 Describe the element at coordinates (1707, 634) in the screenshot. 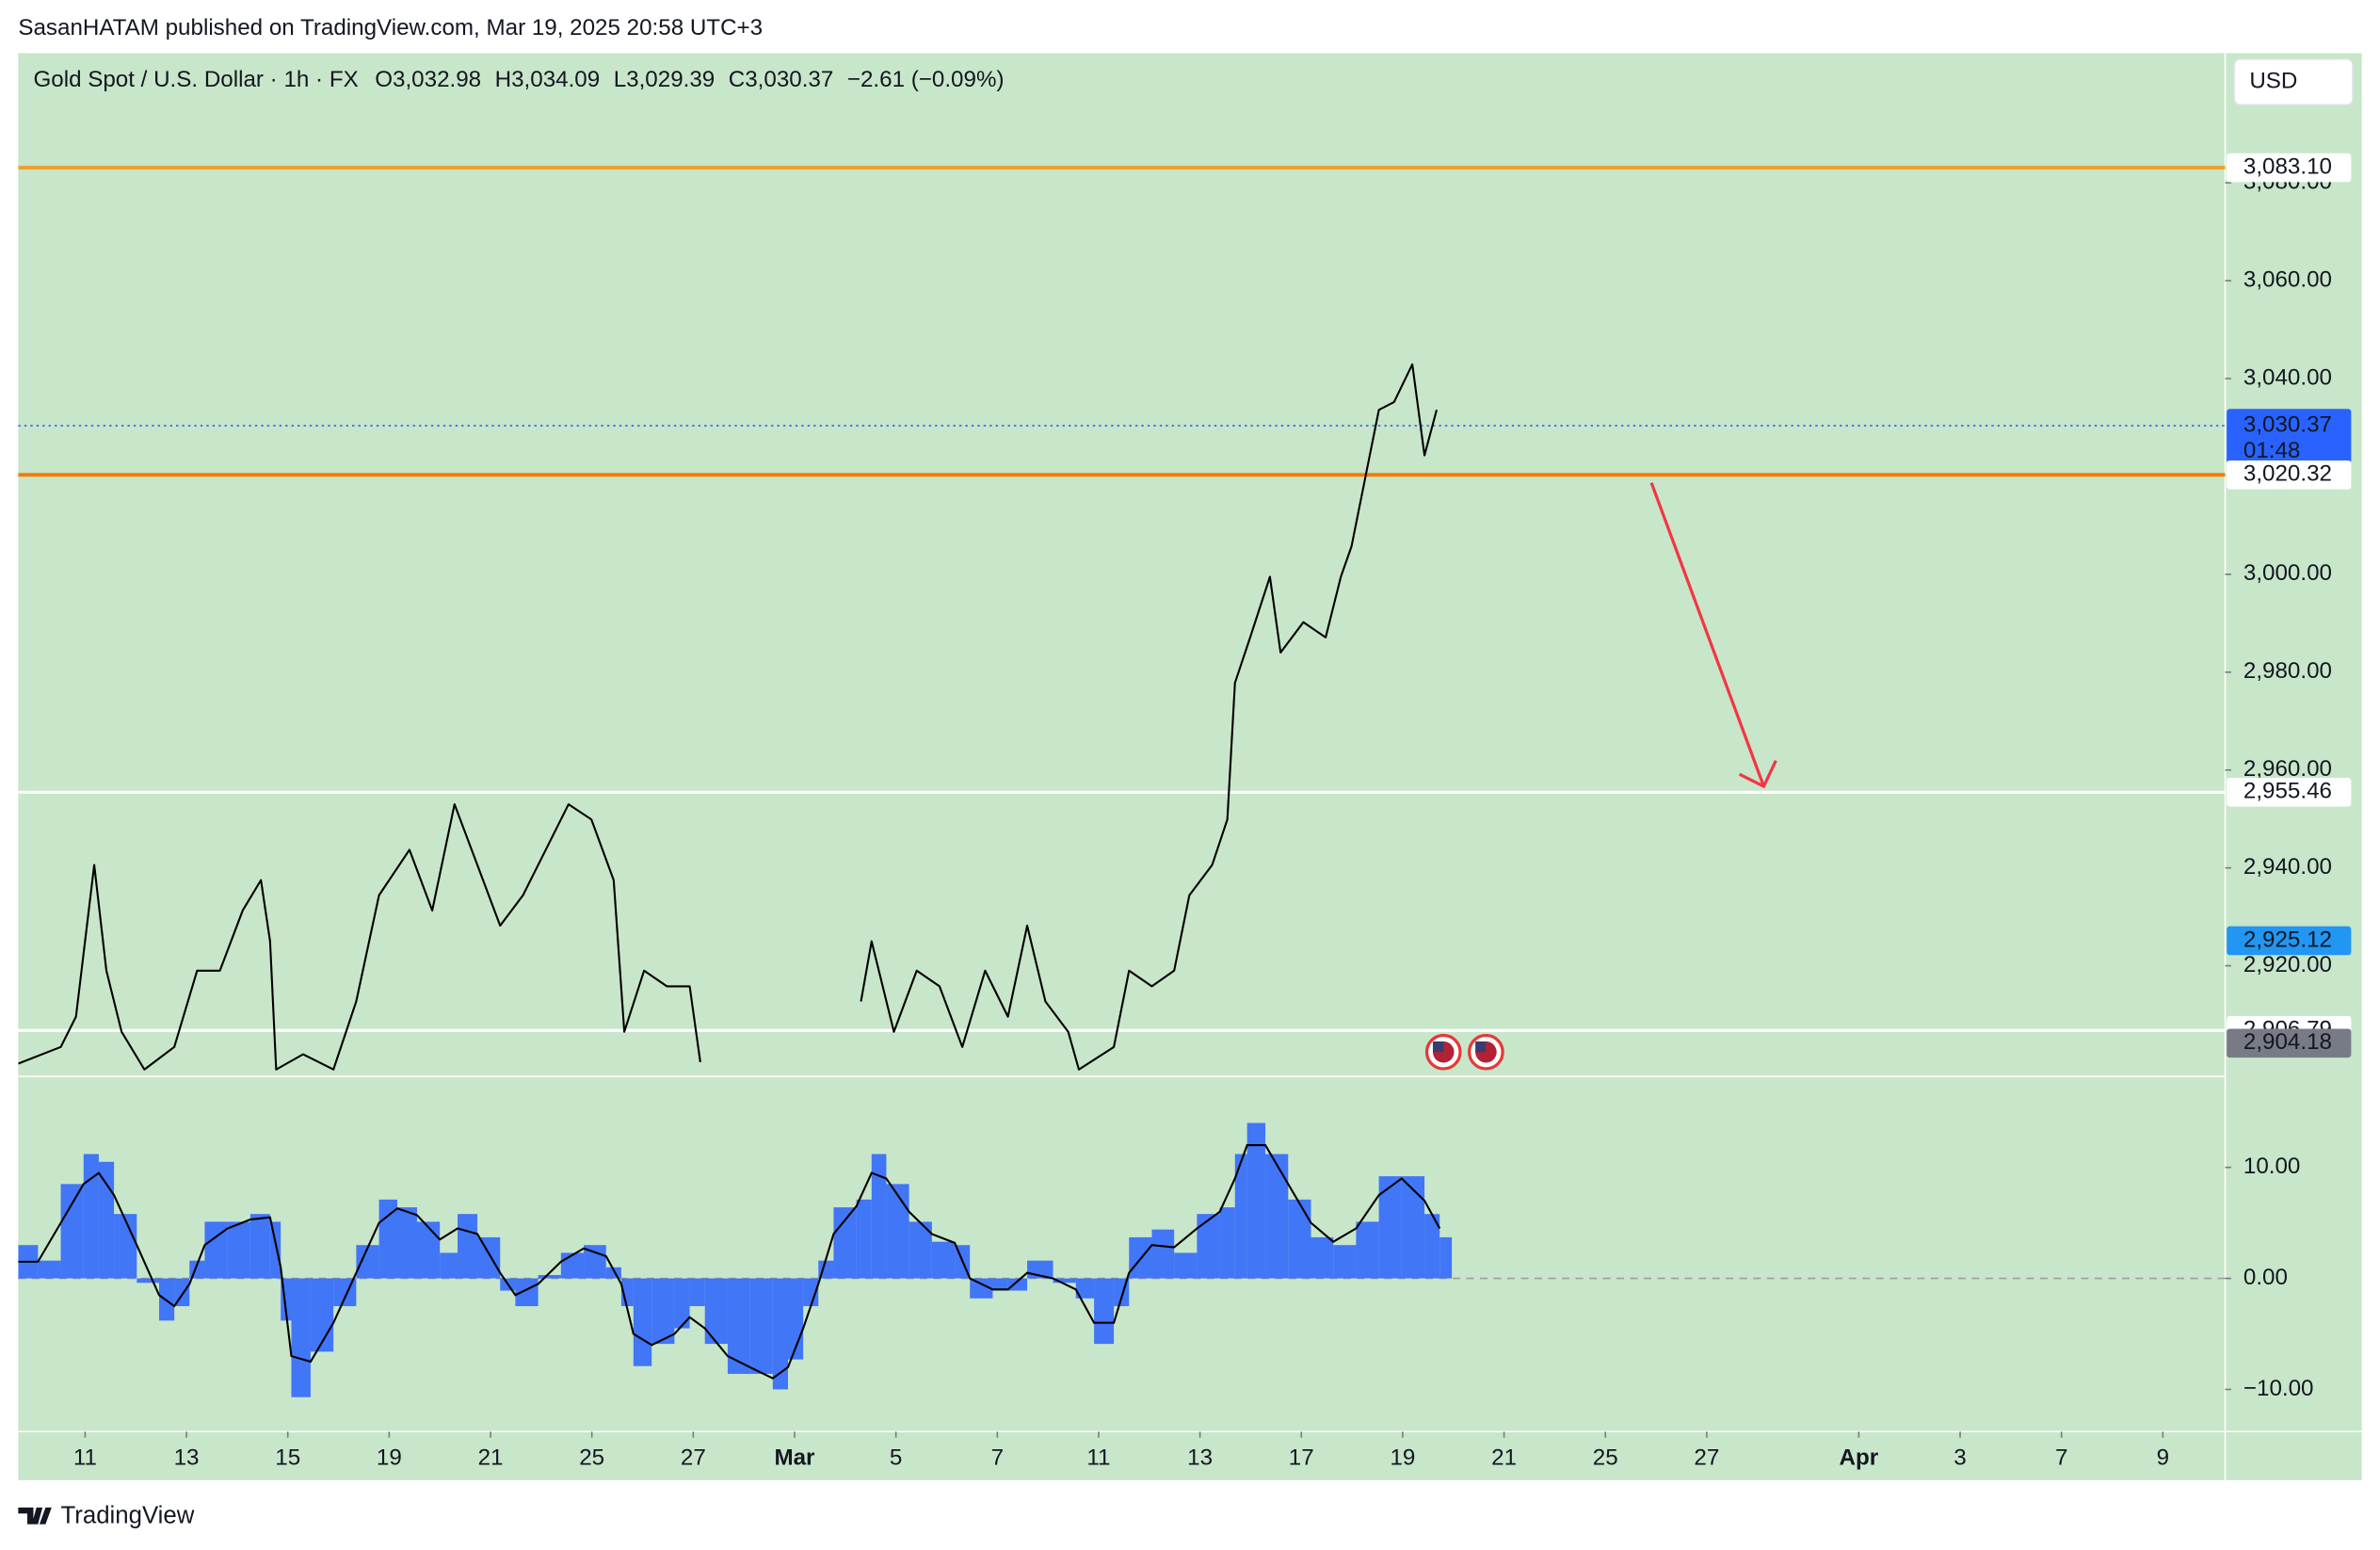

I see `annotation-arrow` at that location.